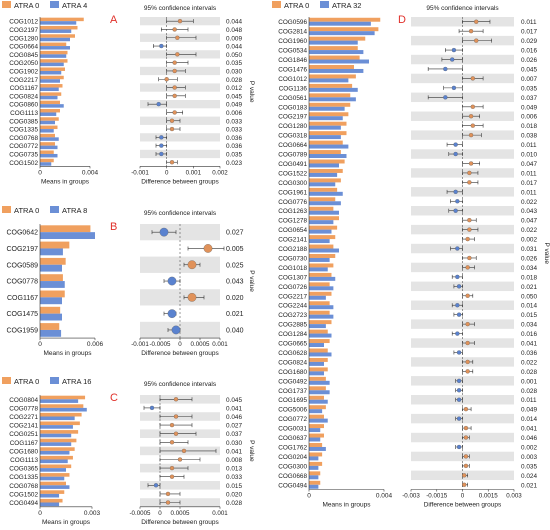 The image size is (550, 530). I want to click on panel-letter: C, so click(114, 398).